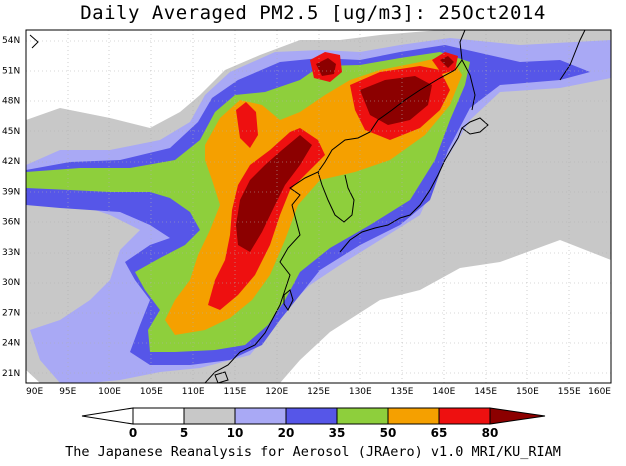 This screenshot has height=466, width=626. What do you see at coordinates (401, 190) in the screenshot?
I see `coastline-japan` at bounding box center [401, 190].